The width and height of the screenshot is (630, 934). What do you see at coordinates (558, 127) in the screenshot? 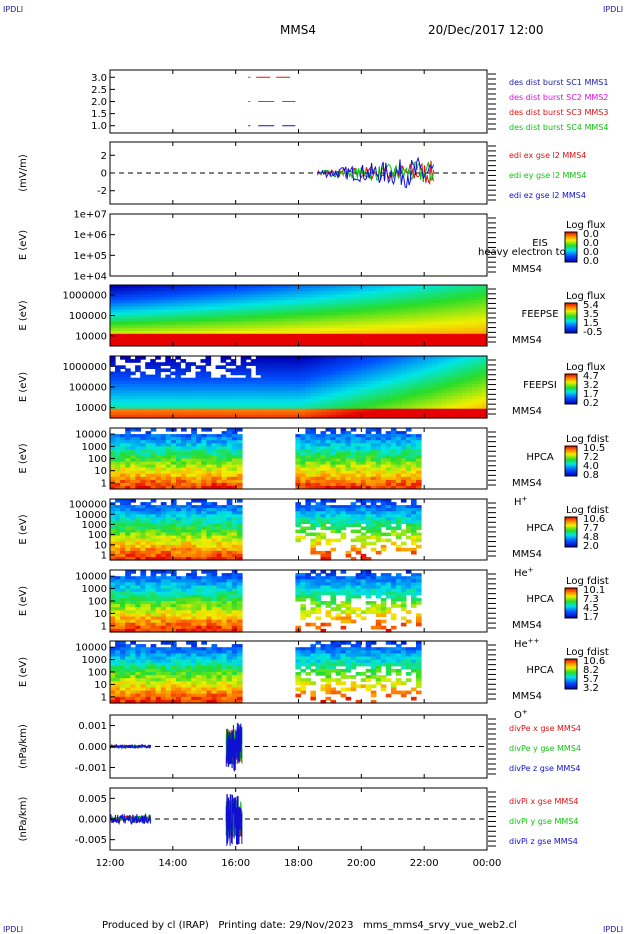
I see `legend-entry: des dist burst SC4 MMS4` at bounding box center [558, 127].